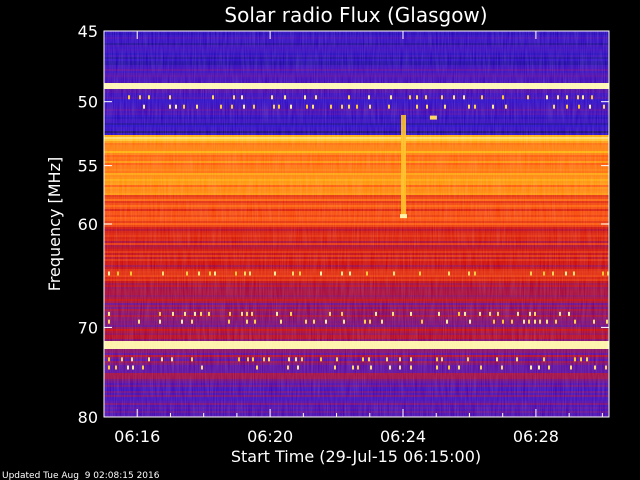  I want to click on update-timestamp: Updated Tue Aug 9 02:08:15 2016, so click(81, 475).